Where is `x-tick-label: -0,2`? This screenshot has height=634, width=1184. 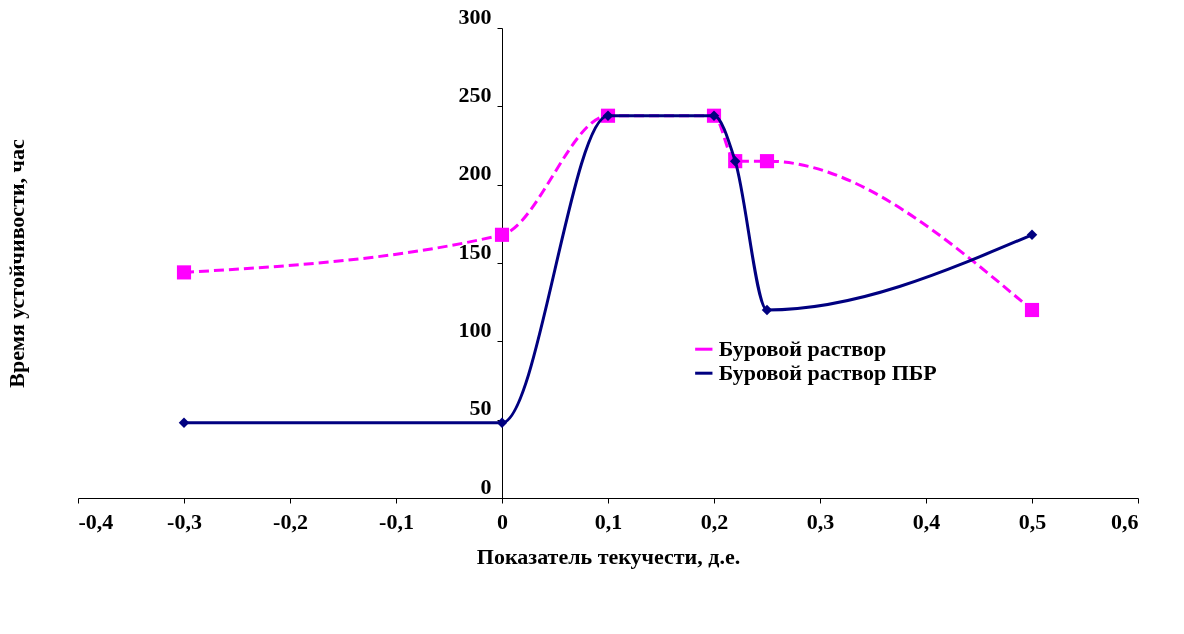
x-tick-label: -0,2 is located at coordinates (290, 521).